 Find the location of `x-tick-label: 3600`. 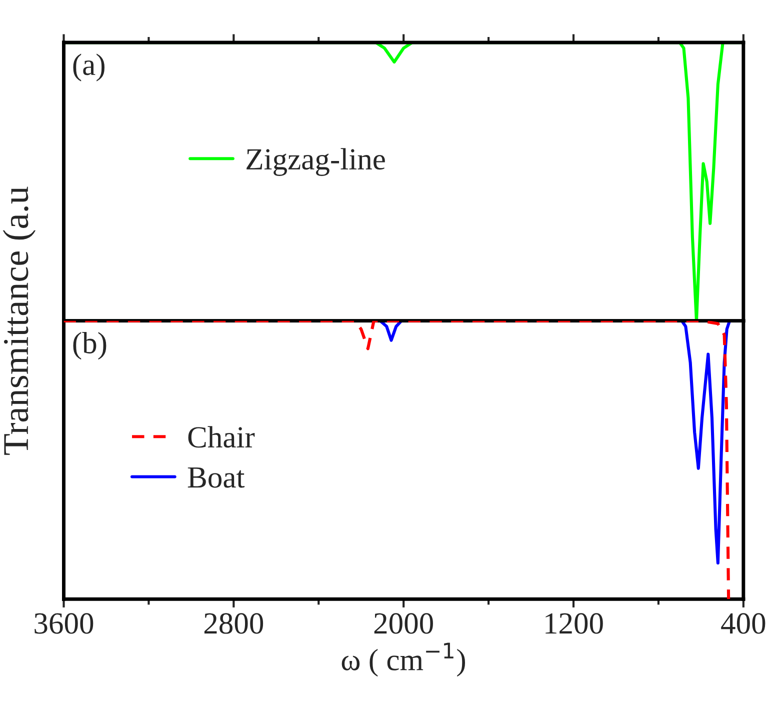

x-tick-label: 3600 is located at coordinates (64, 623).